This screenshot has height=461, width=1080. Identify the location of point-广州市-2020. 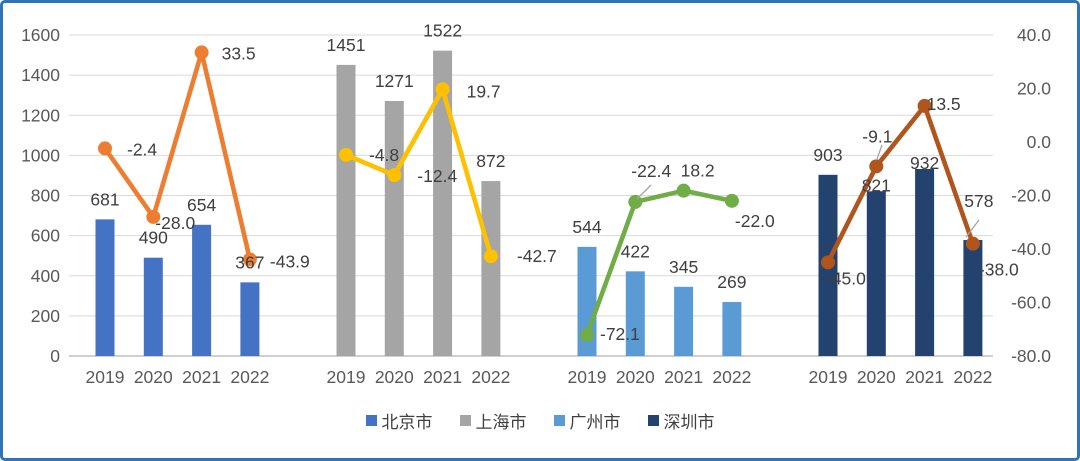
(635, 201).